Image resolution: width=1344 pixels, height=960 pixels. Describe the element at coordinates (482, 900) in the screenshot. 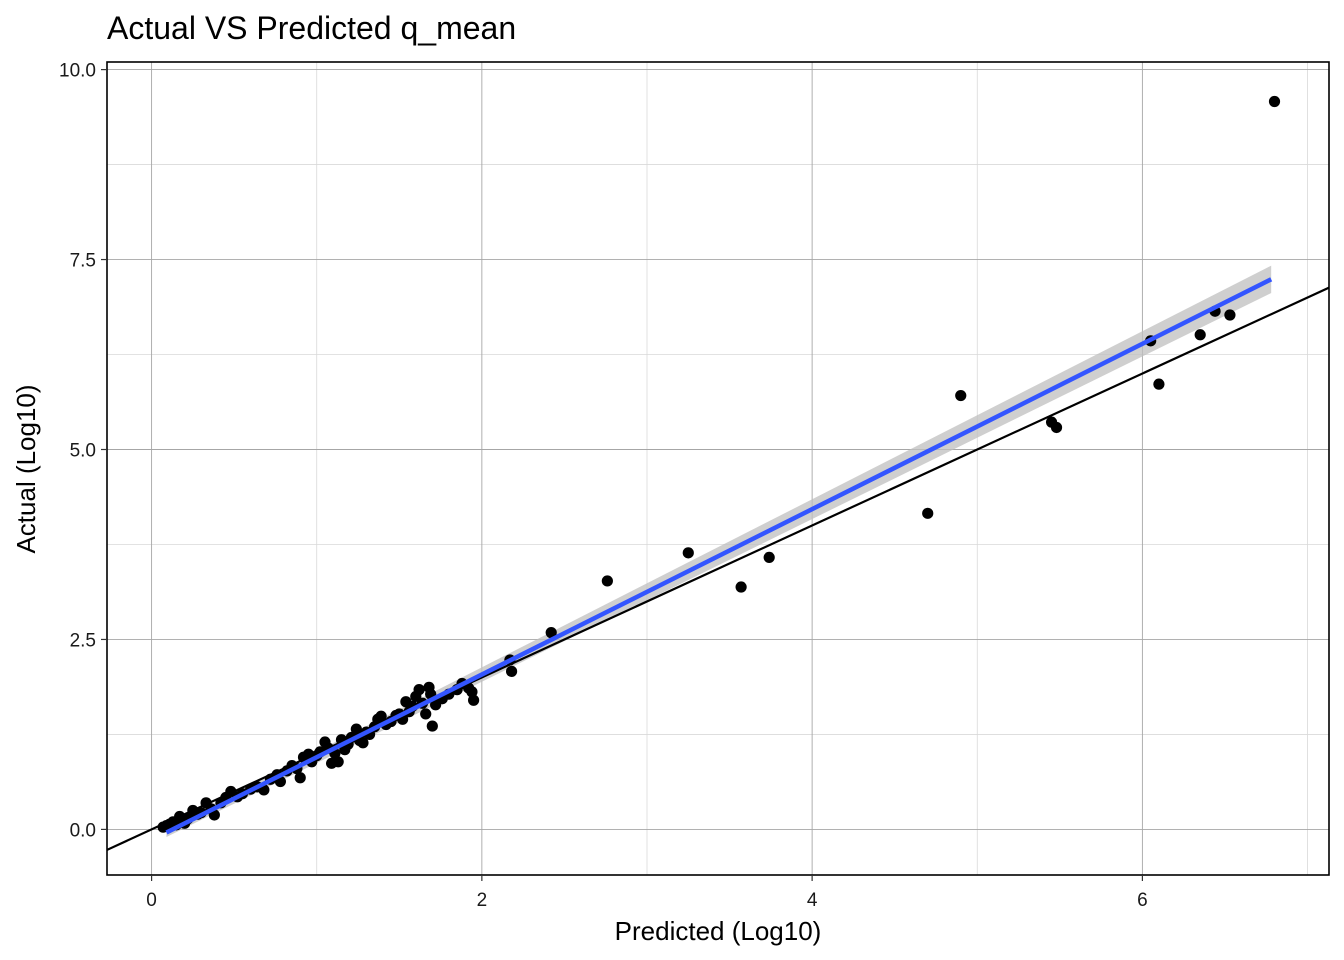

I see `x-tick-label: 2` at that location.